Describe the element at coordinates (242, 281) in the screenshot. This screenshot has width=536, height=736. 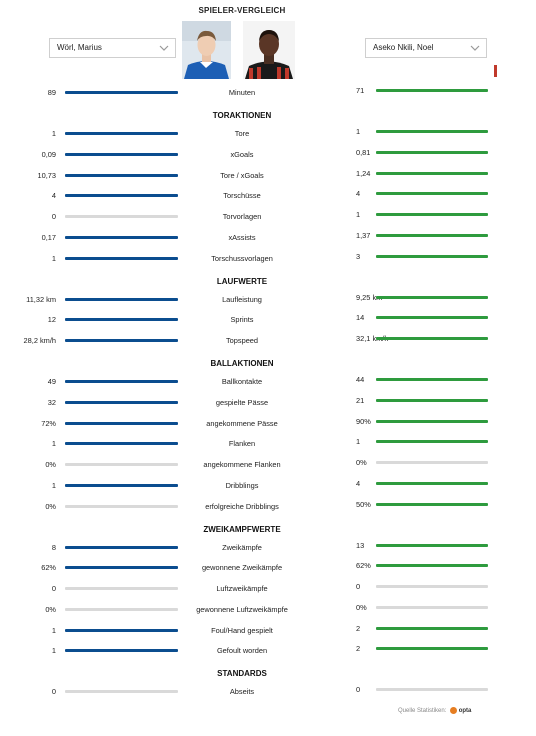
I see `section-title: LAUFWERTE` at that location.